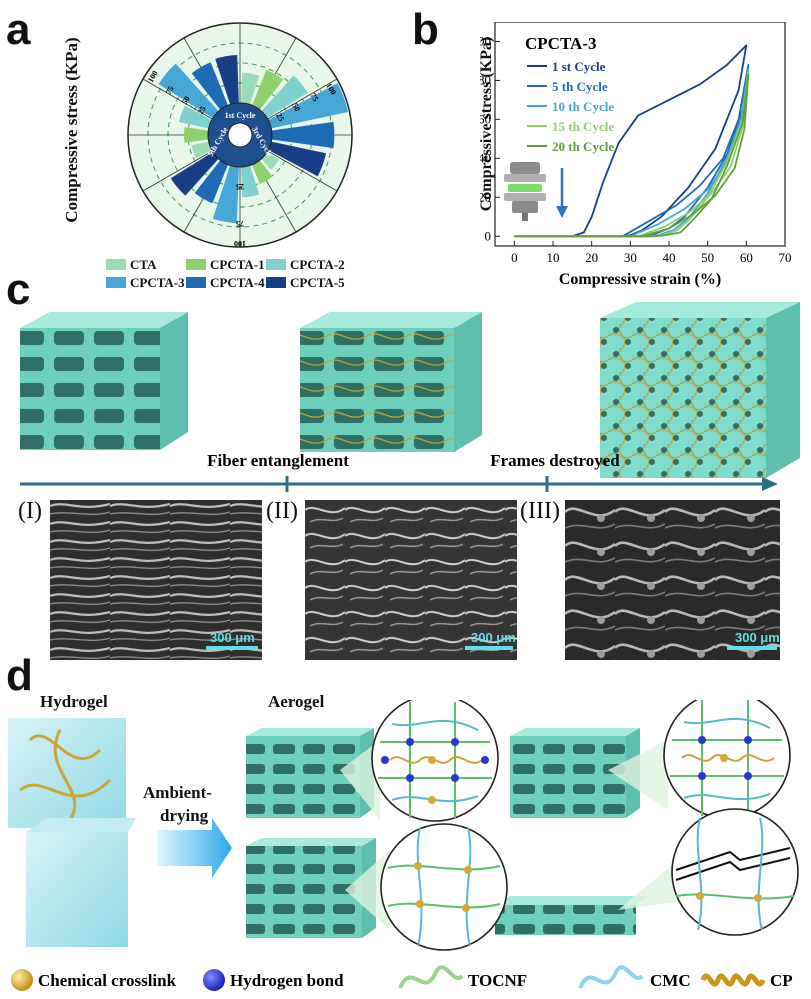 Image resolution: width=811 pixels, height=999 pixels. What do you see at coordinates (19, 675) in the screenshot?
I see `panel-d-letter: d` at bounding box center [19, 675].